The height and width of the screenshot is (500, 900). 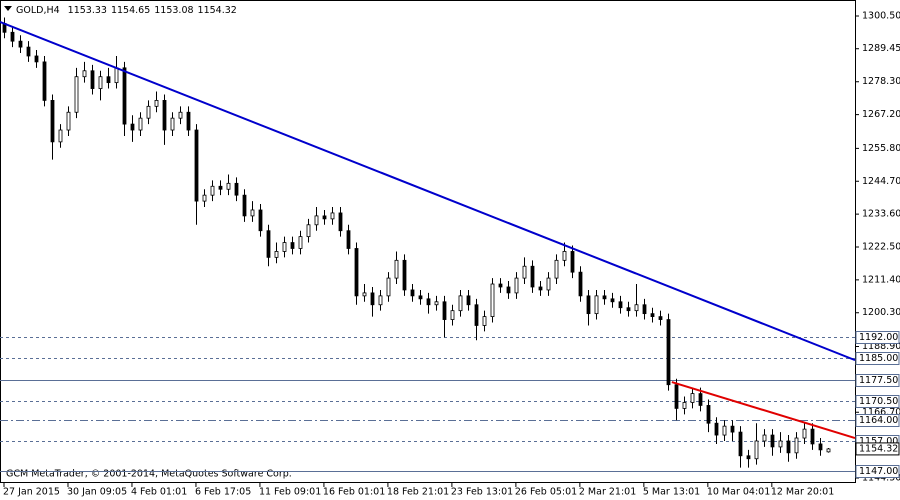 What do you see at coordinates (97, 492) in the screenshot?
I see `x-tick-label: 30 Jan 09:05` at bounding box center [97, 492].